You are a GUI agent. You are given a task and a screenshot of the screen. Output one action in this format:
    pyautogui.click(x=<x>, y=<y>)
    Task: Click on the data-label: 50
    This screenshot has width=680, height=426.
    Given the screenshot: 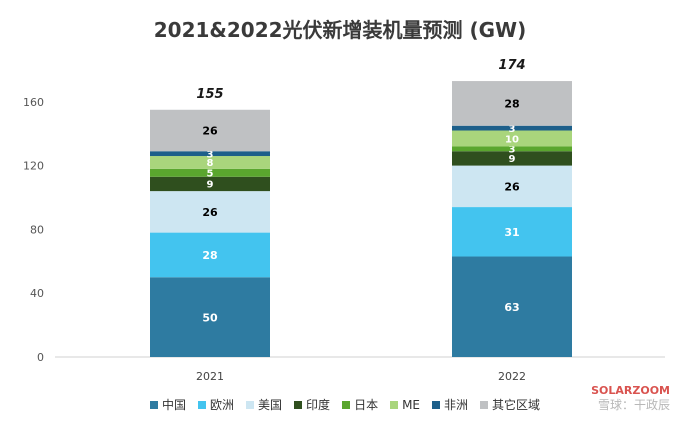 What is the action you would take?
    pyautogui.click(x=210, y=317)
    